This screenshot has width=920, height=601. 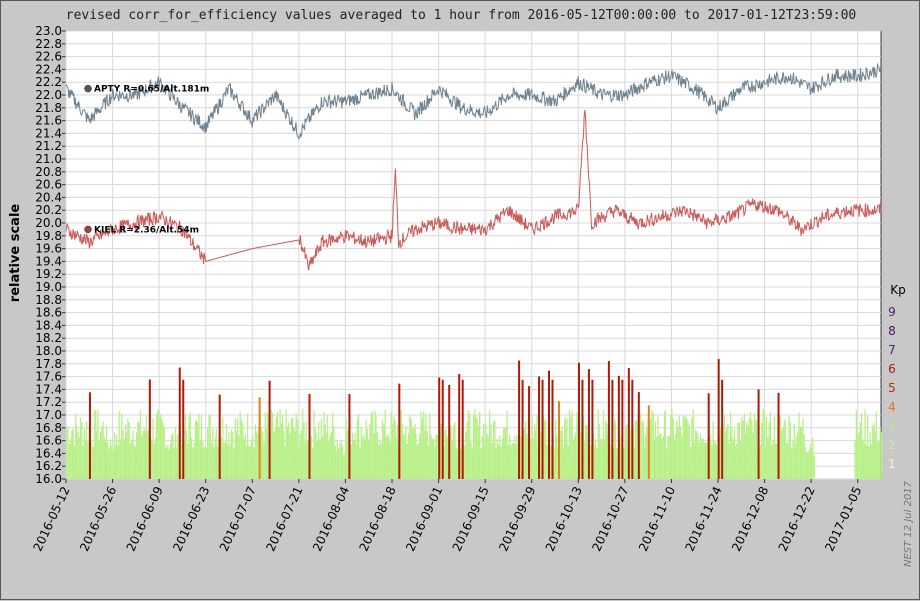 What do you see at coordinates (704, 518) in the screenshot?
I see `x-tick-label: 2016-11-24` at bounding box center [704, 518].